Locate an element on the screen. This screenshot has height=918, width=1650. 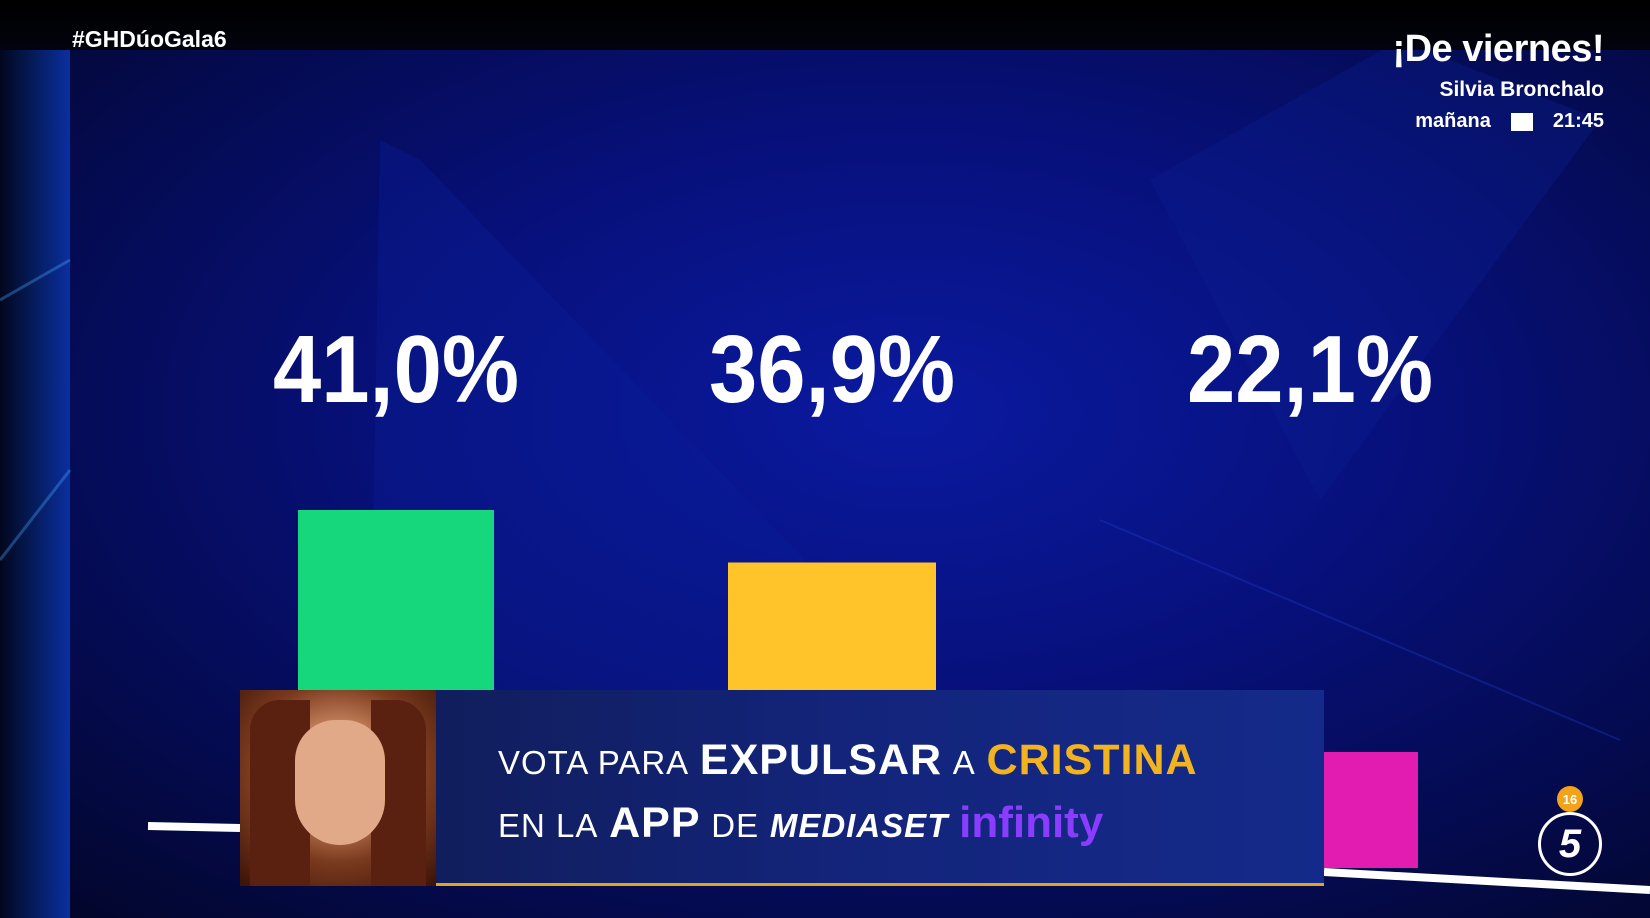
age-rating-badge: 16 is located at coordinates (1570, 799).